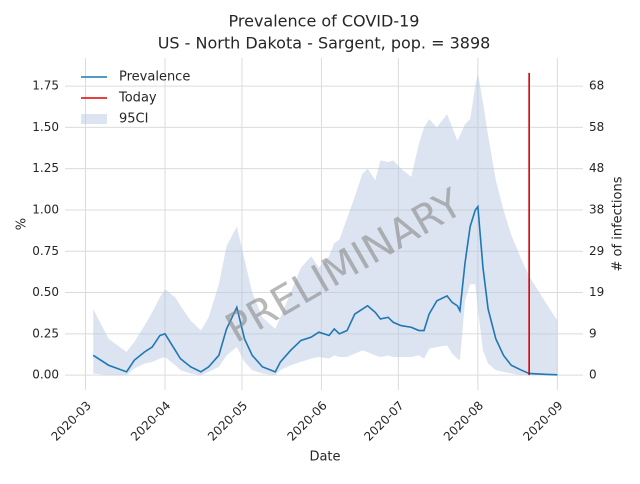 This screenshot has height=484, width=640. What do you see at coordinates (596, 292) in the screenshot?
I see `y2-tick-label: 19` at bounding box center [596, 292].